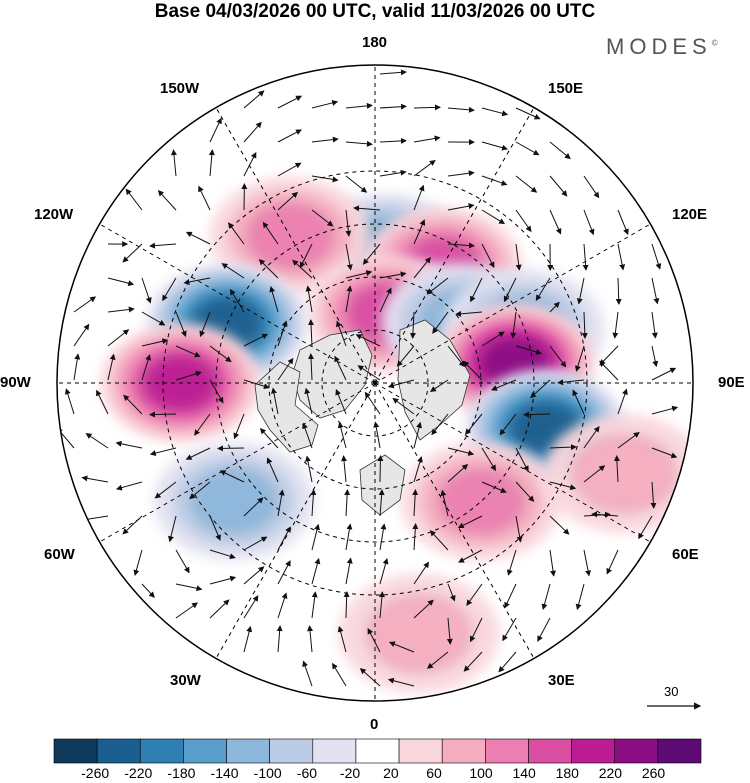 Image resolution: width=750 pixels, height=783 pixels. I want to click on lon-label-150w: 150W, so click(180, 88).